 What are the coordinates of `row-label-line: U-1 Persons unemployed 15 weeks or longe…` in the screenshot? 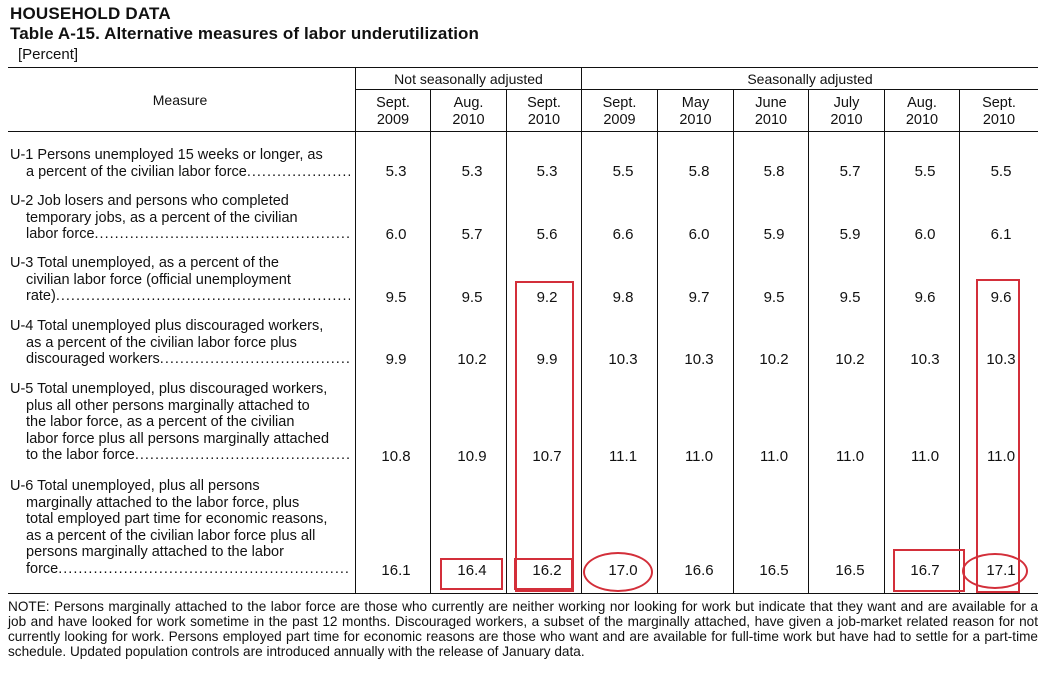 It's located at (166, 155).